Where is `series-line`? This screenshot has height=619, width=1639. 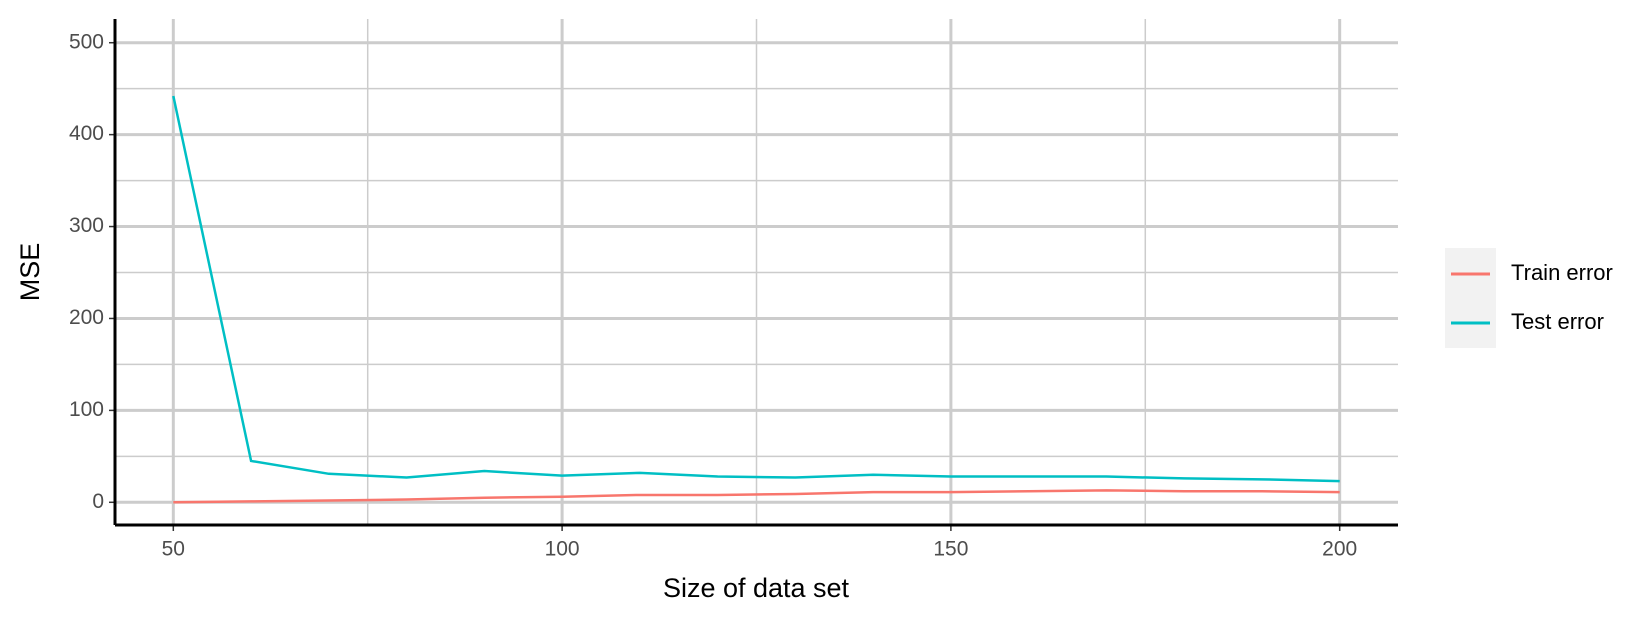 series-line is located at coordinates (756, 496).